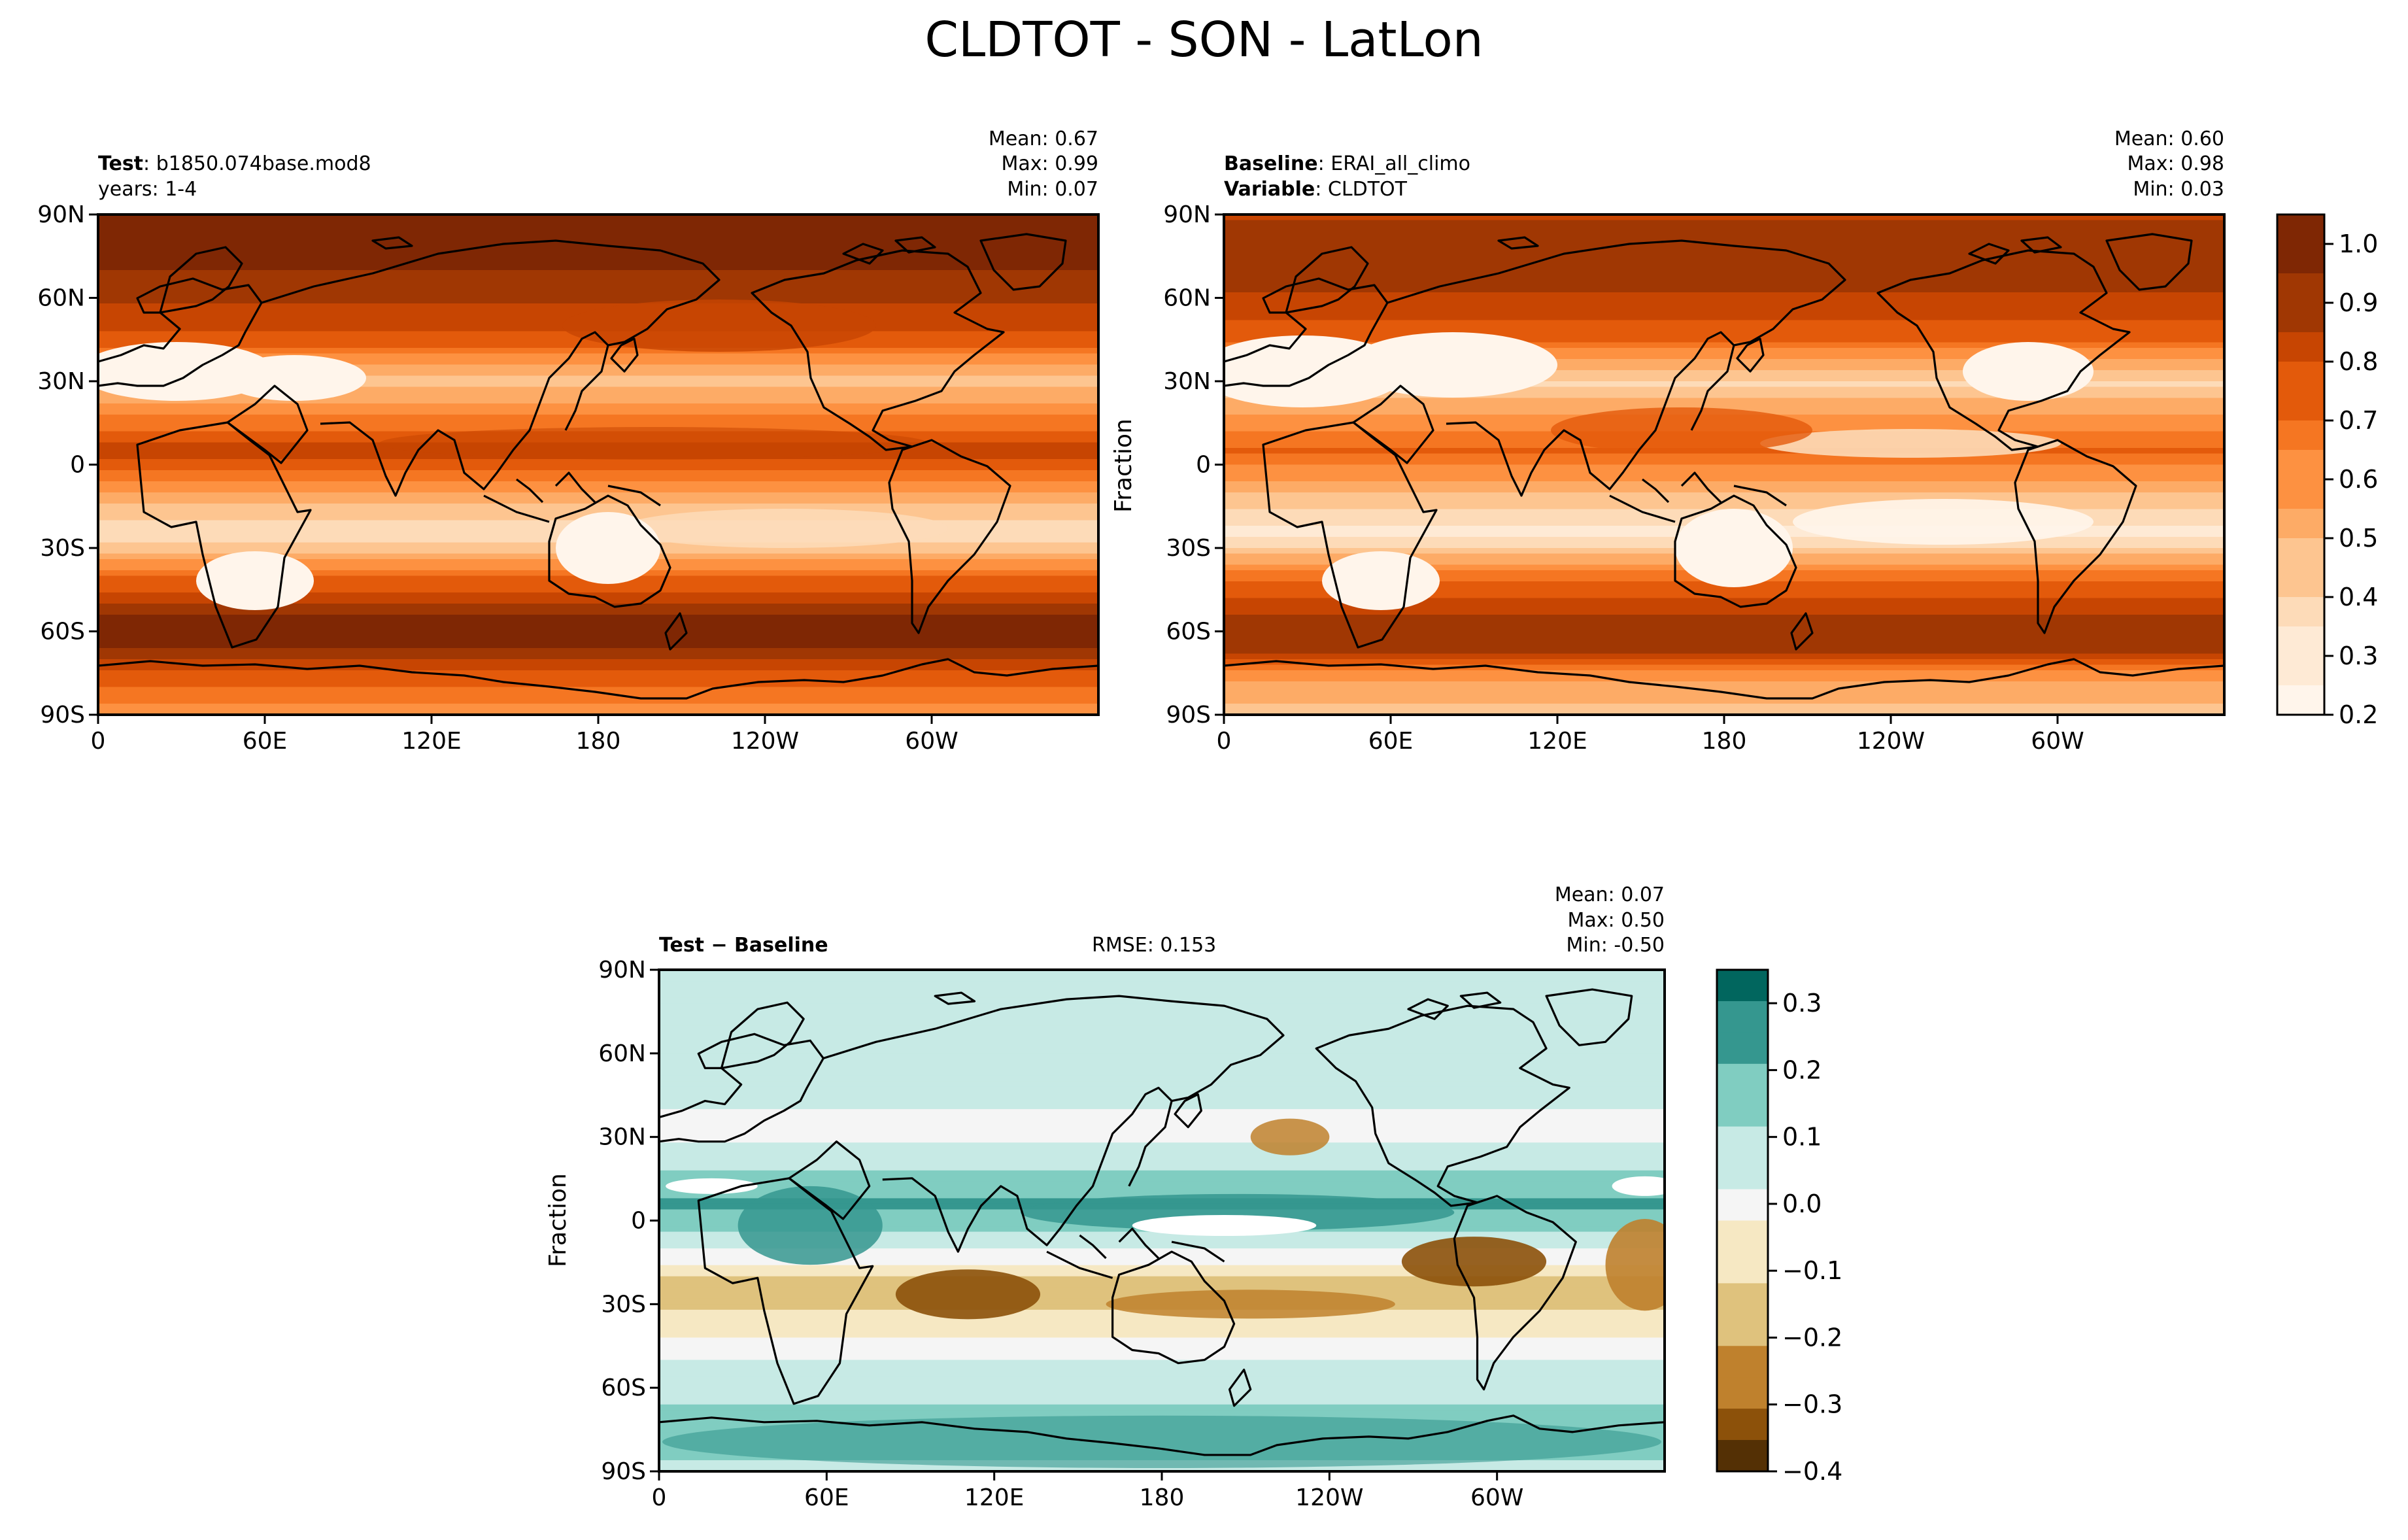  Describe the element at coordinates (1391, 741) in the screenshot. I see `x-tick-label: 60E` at that location.